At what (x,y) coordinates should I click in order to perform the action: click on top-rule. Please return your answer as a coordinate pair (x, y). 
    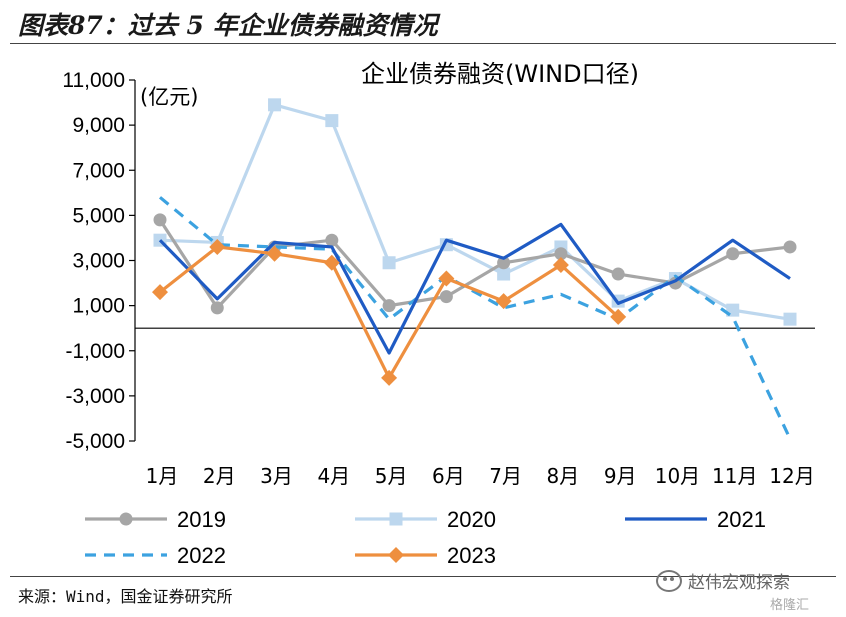
    Looking at the image, I should click on (423, 43).